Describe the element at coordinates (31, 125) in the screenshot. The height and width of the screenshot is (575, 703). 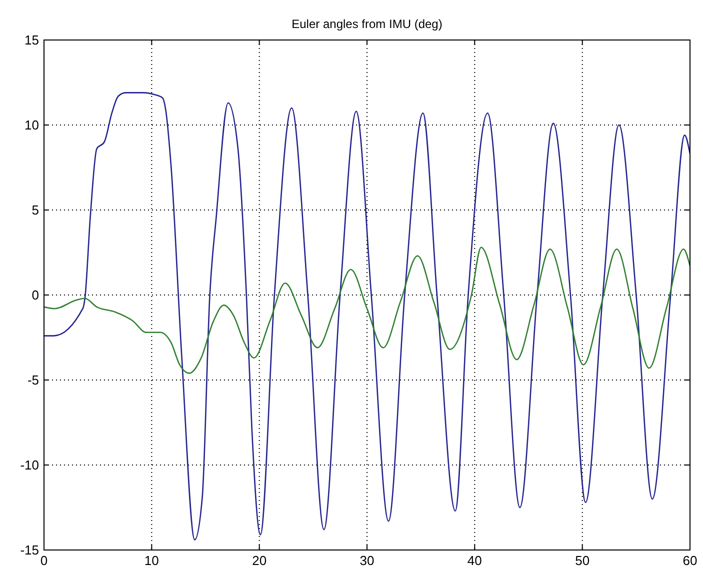
I see `y-tick-label: 10` at that location.